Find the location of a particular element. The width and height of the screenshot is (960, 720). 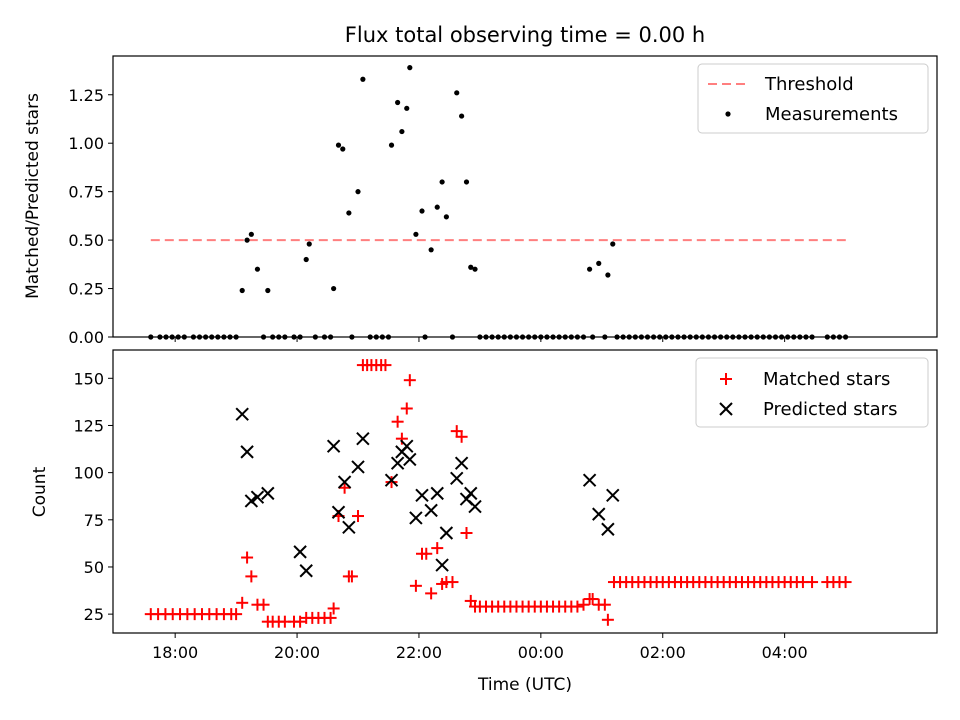

measurements-legend-label: Measurements is located at coordinates (831, 114).